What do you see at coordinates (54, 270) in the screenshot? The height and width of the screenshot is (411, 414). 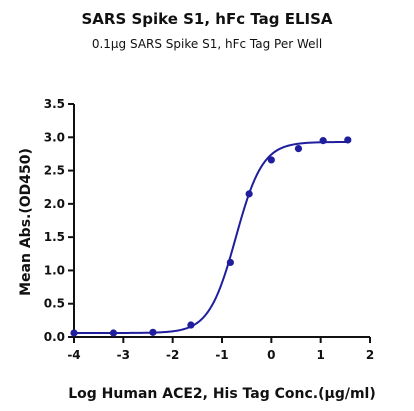 I see `y-tick-label: 1.0` at bounding box center [54, 270].